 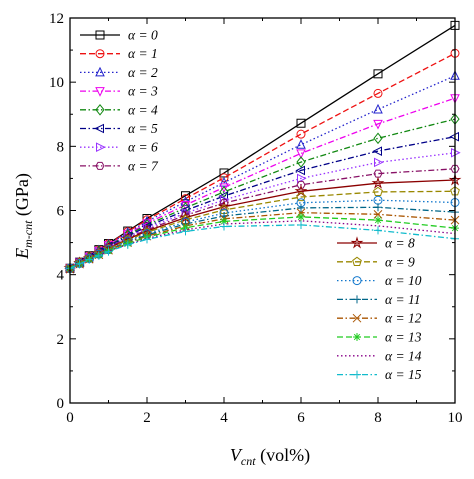 What do you see at coordinates (61, 340) in the screenshot?
I see `y-tick-label: 2` at bounding box center [61, 340].